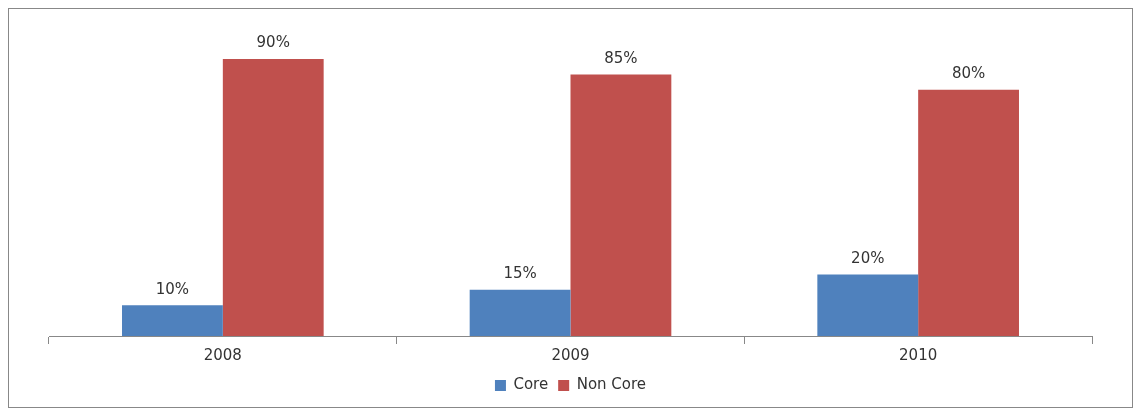  Describe the element at coordinates (868, 257) in the screenshot. I see `data-label: 20%` at that location.